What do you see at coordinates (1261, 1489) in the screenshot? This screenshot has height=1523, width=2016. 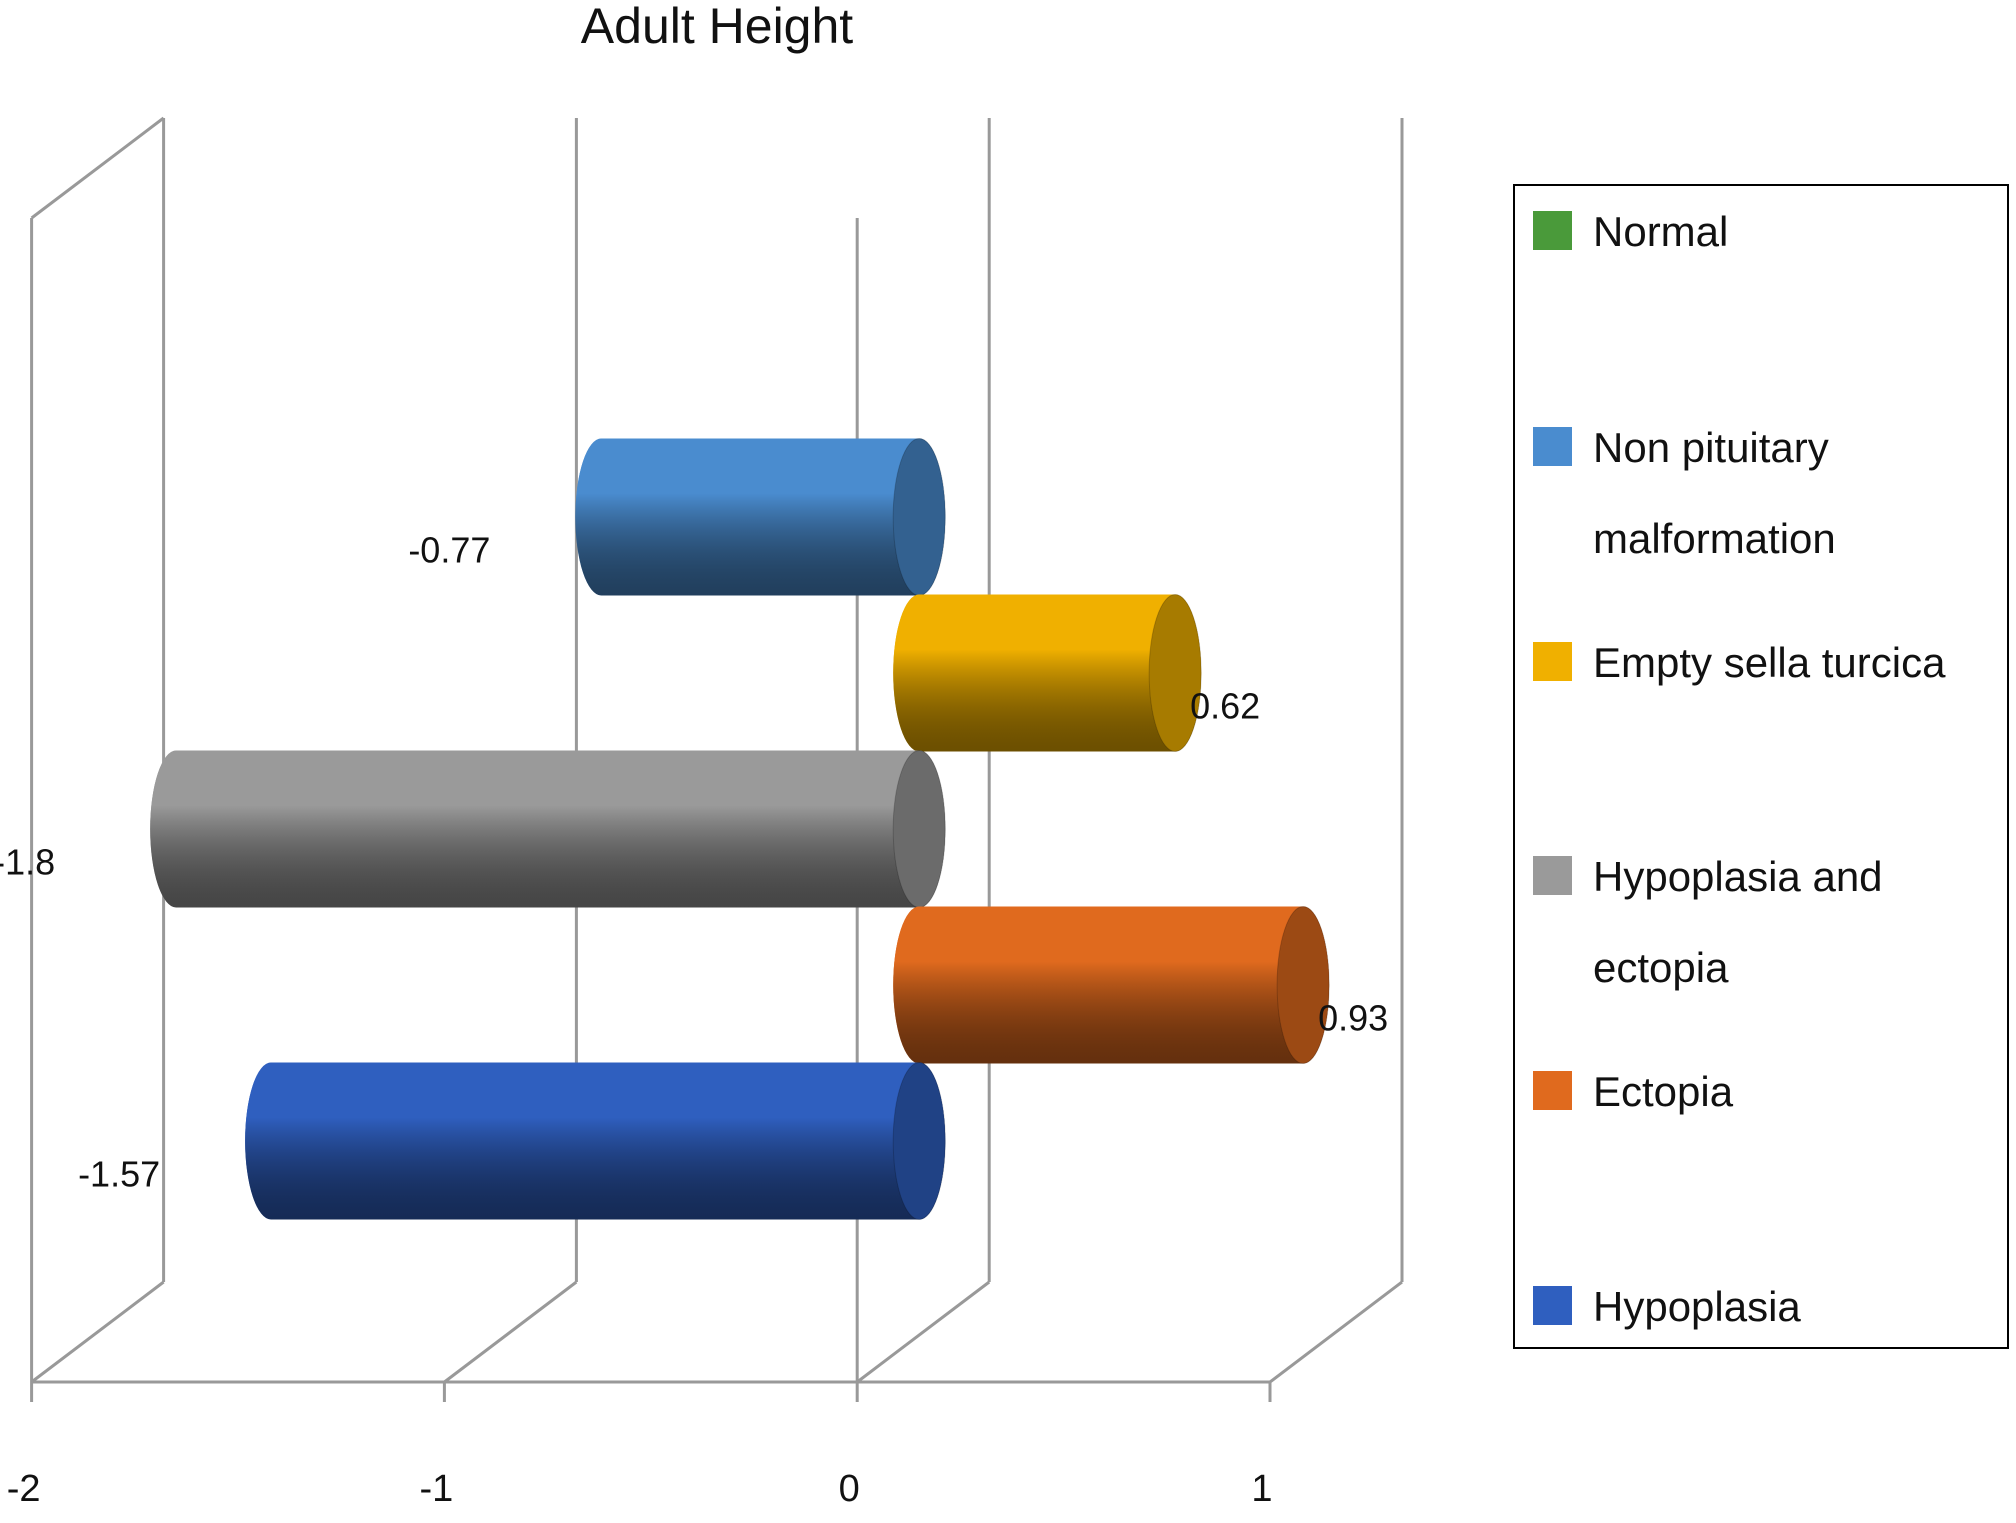 I see `x-tick-label: 1` at bounding box center [1261, 1489].